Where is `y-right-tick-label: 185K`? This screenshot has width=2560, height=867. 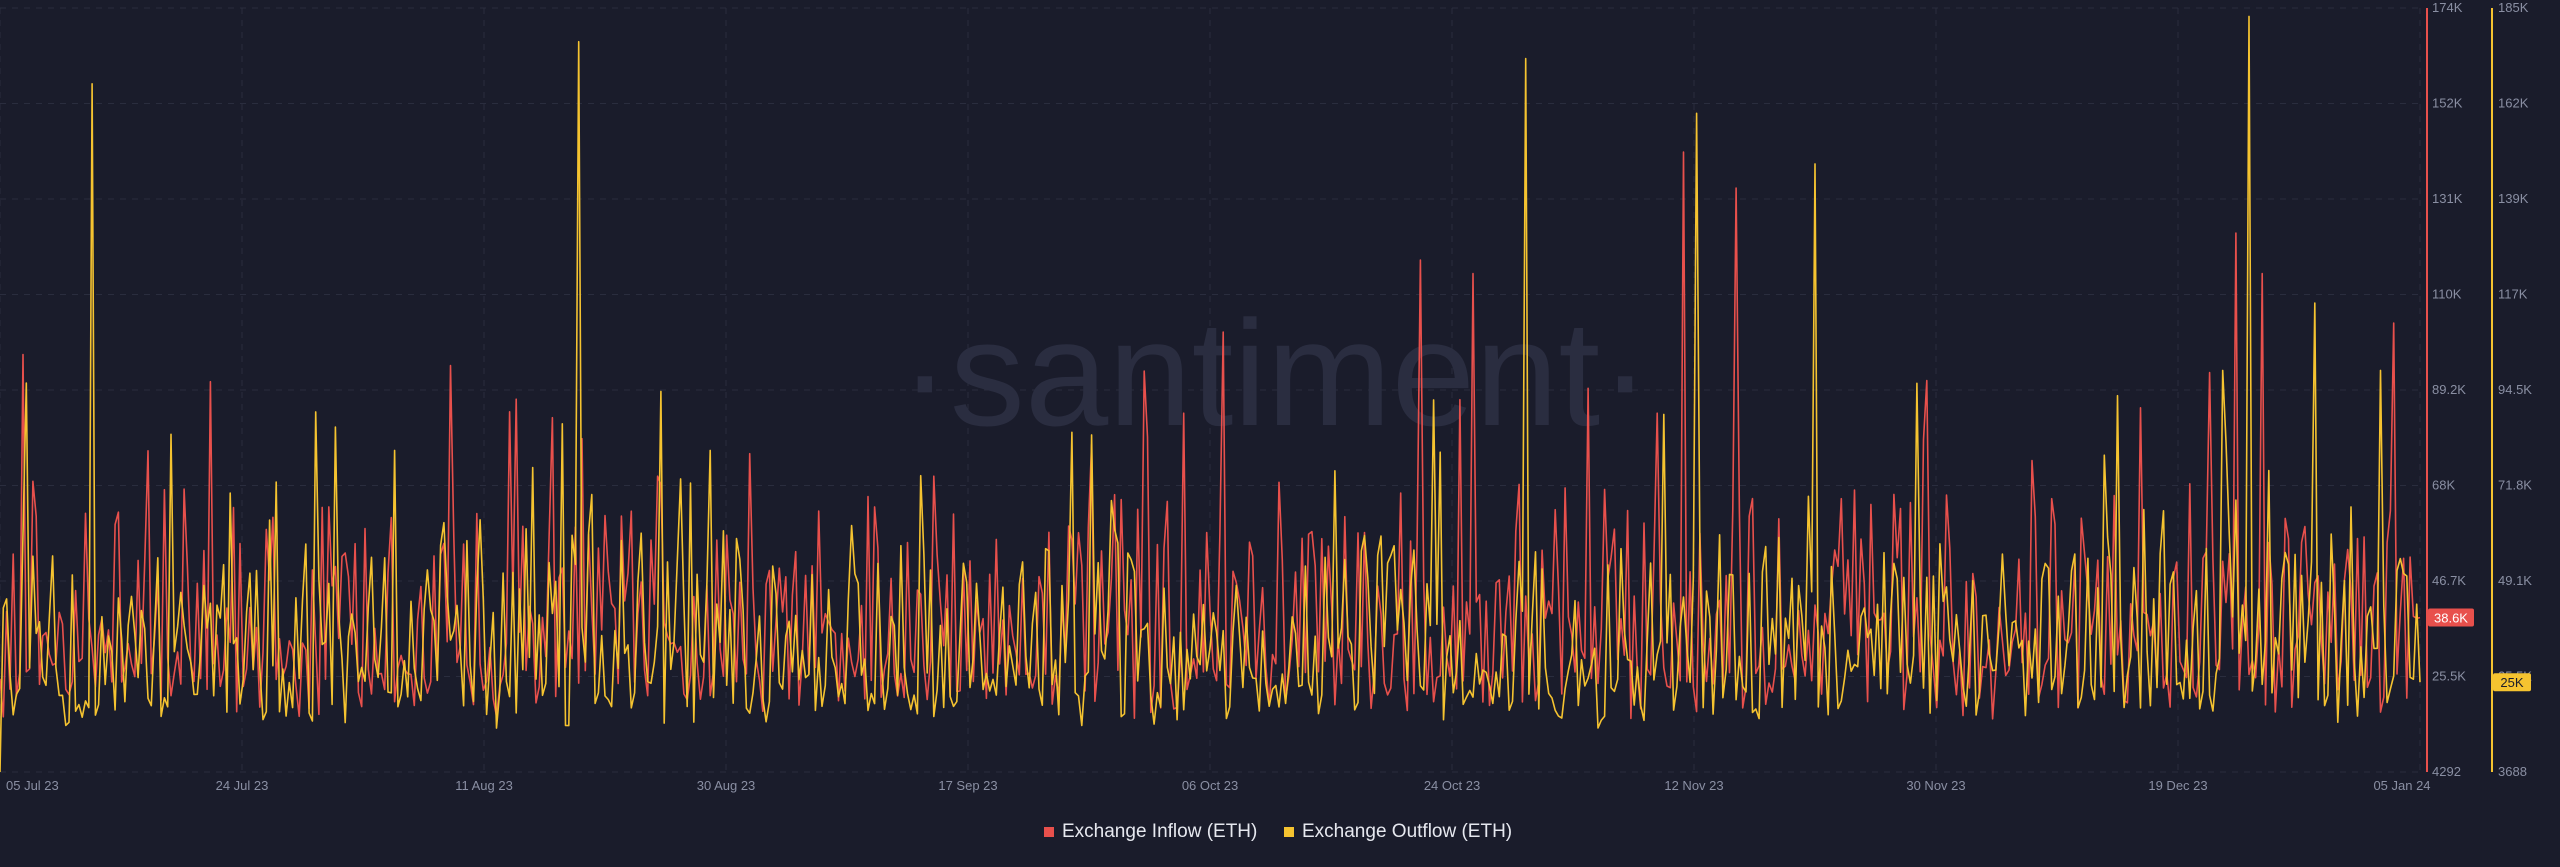 y-right-tick-label: 185K is located at coordinates (2513, 7).